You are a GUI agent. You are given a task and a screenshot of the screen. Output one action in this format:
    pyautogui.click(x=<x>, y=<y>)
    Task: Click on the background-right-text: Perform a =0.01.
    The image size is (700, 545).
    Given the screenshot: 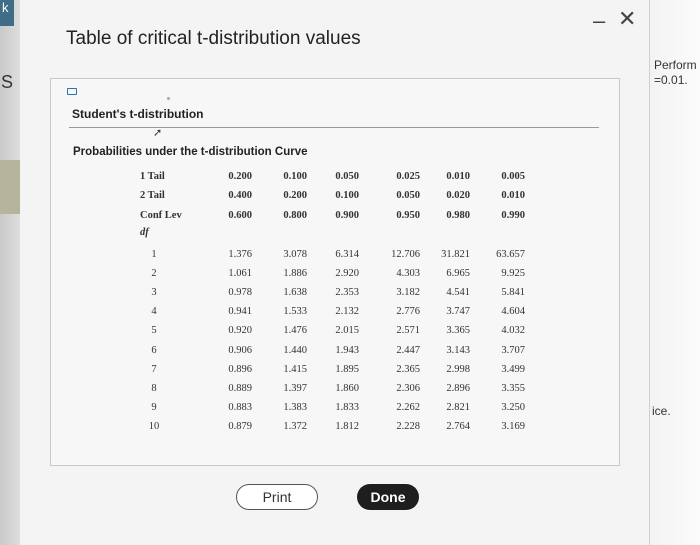 What is the action you would take?
    pyautogui.click(x=677, y=73)
    